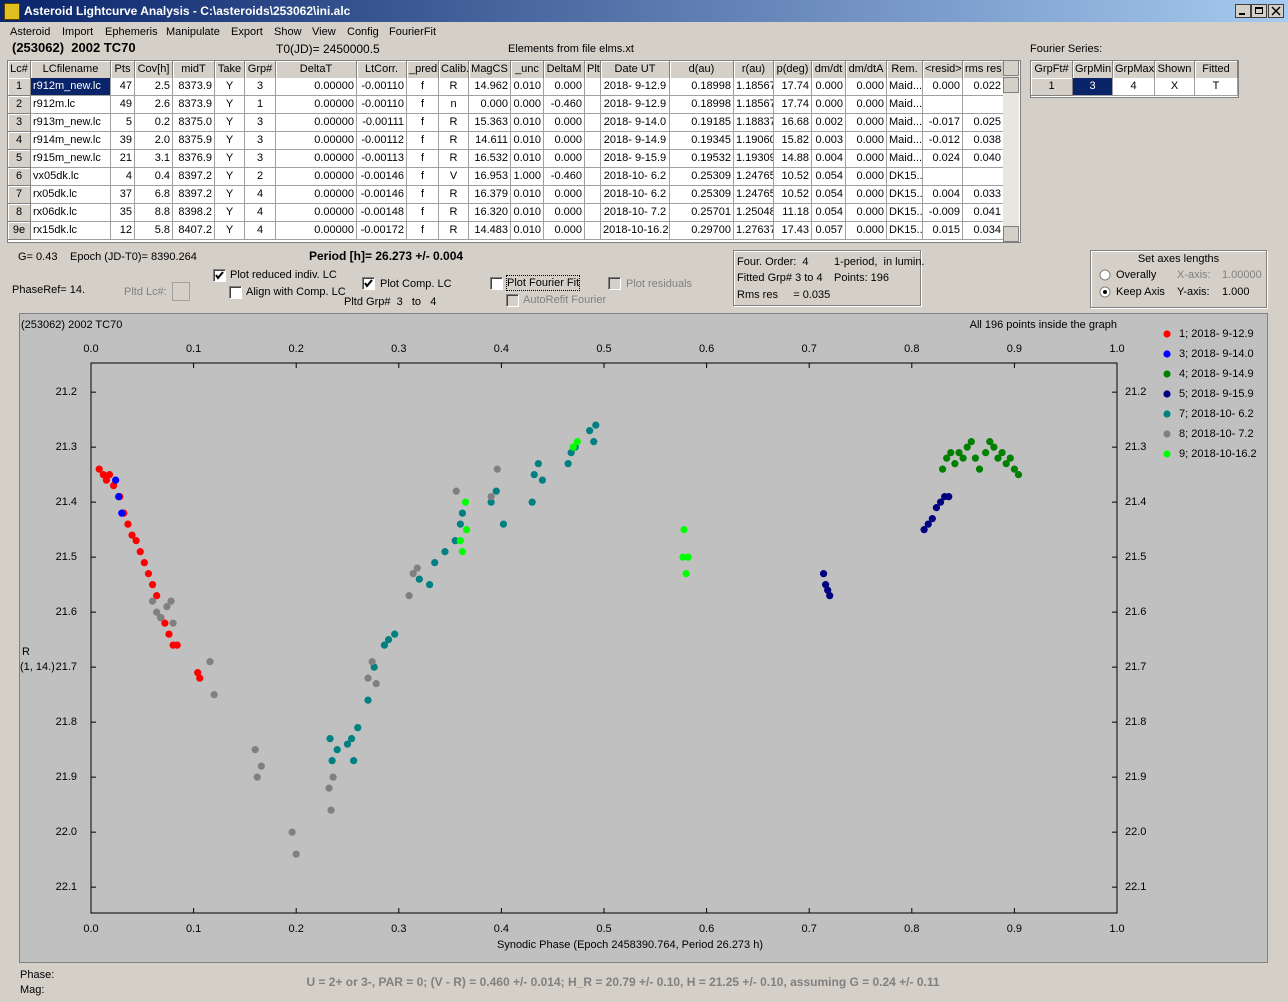 The height and width of the screenshot is (1002, 1288). Describe the element at coordinates (496, 283) in the screenshot. I see `checkbox-plot-fourier` at that location.